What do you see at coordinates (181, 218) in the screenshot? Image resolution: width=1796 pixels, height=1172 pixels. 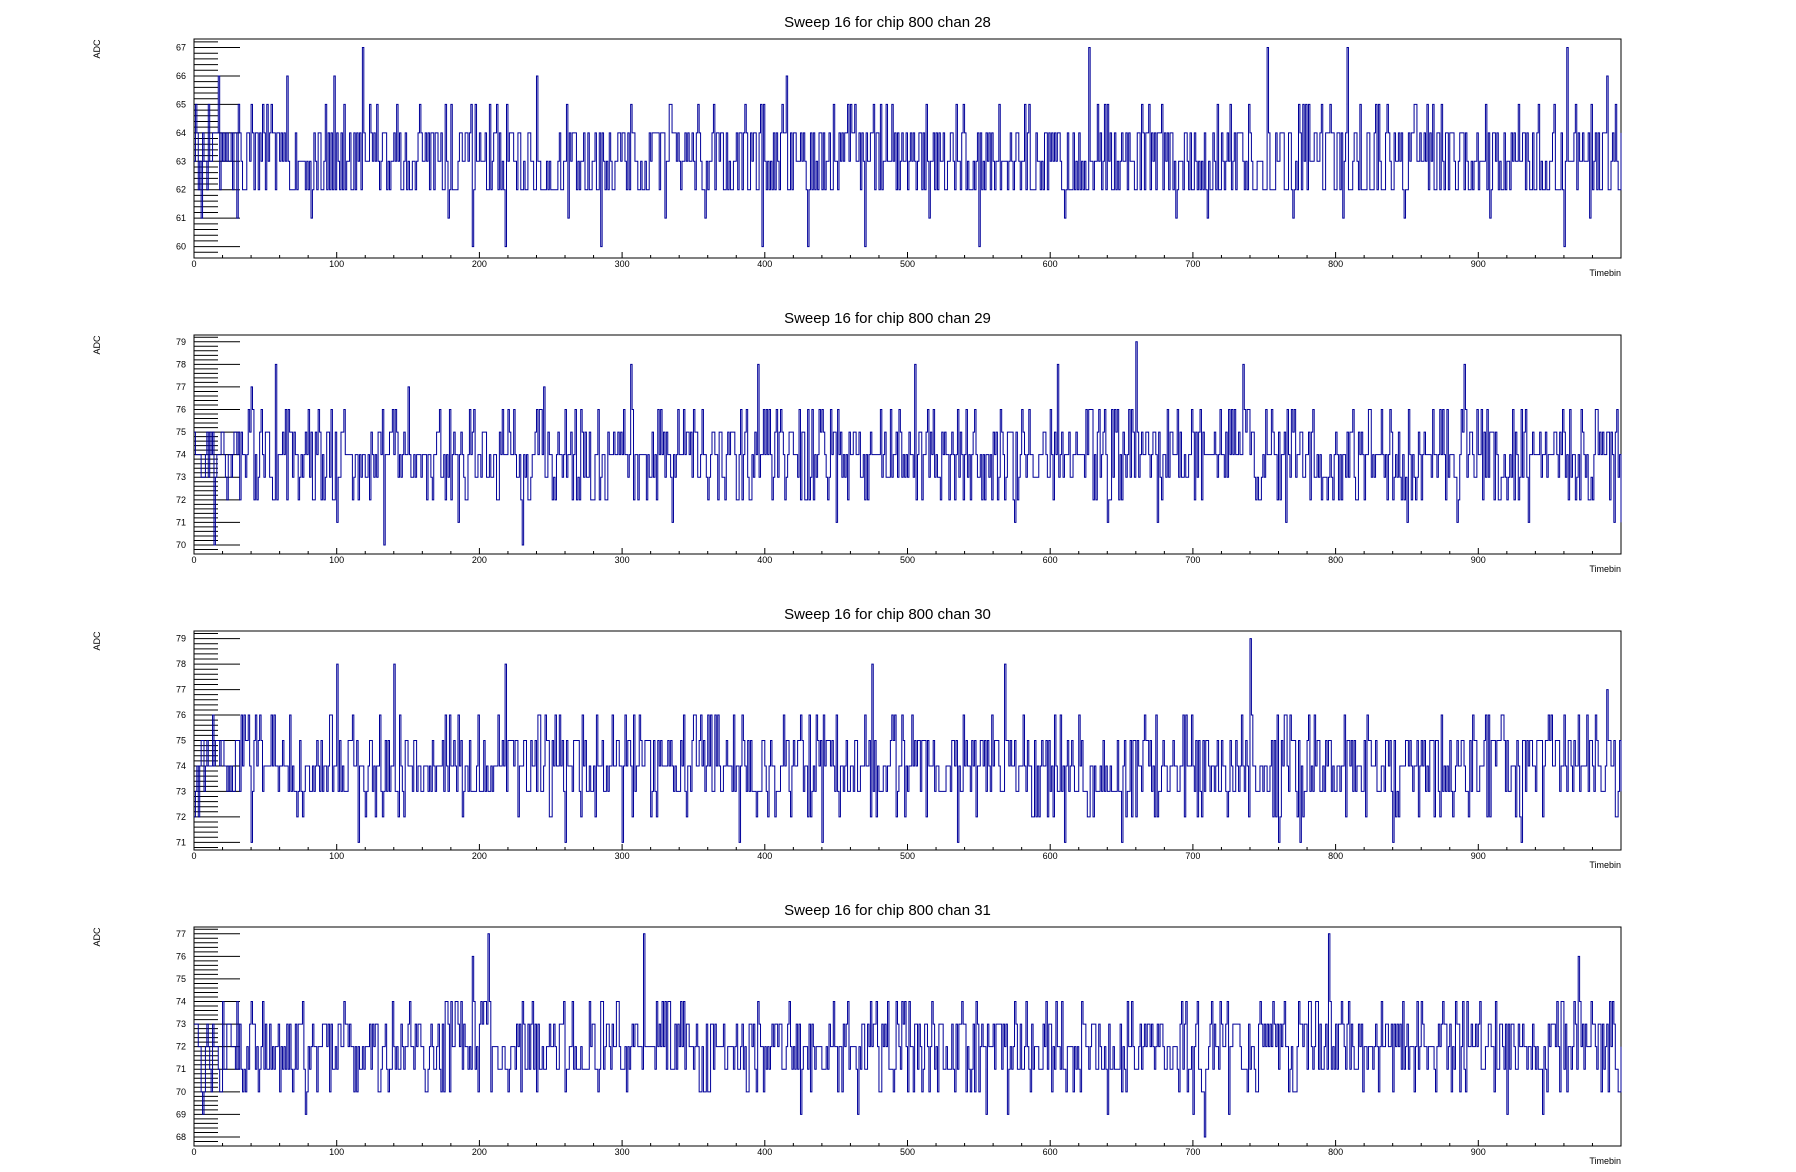 I see `y-tick-label: 61` at bounding box center [181, 218].